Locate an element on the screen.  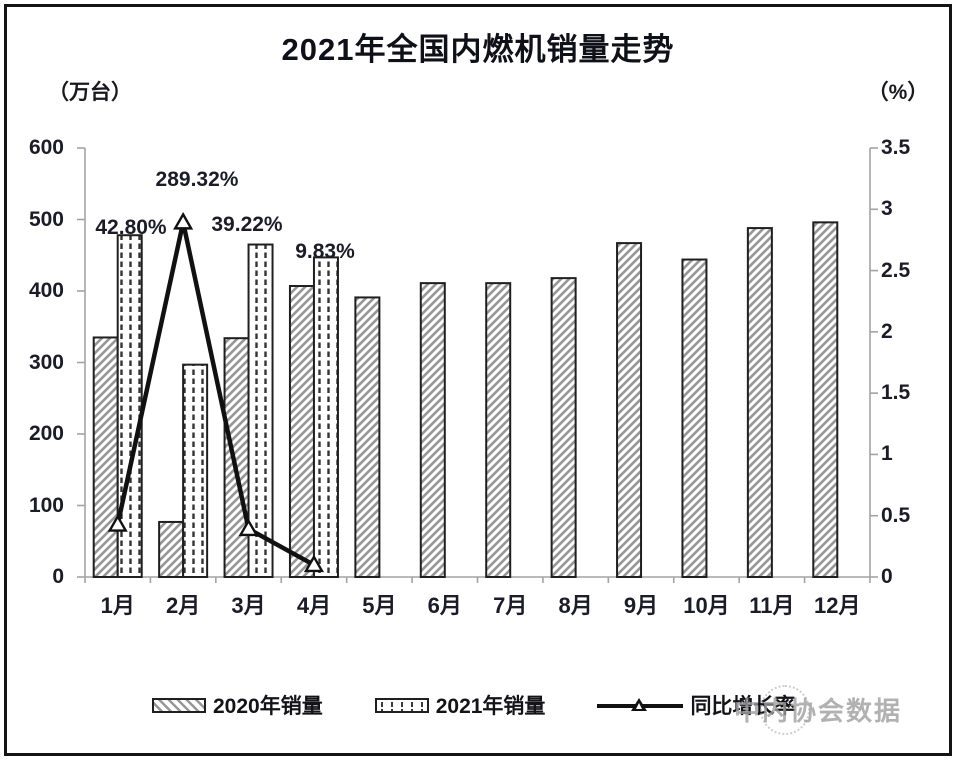
bar-2020-10月 is located at coordinates (694, 418).